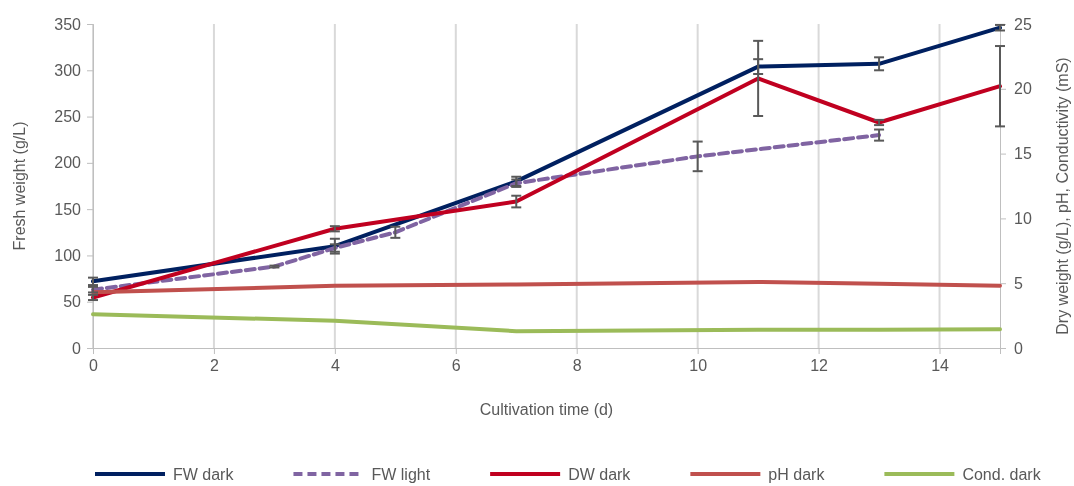 Image resolution: width=1074 pixels, height=486 pixels. I want to click on y2-tick-label: 15, so click(1023, 154).